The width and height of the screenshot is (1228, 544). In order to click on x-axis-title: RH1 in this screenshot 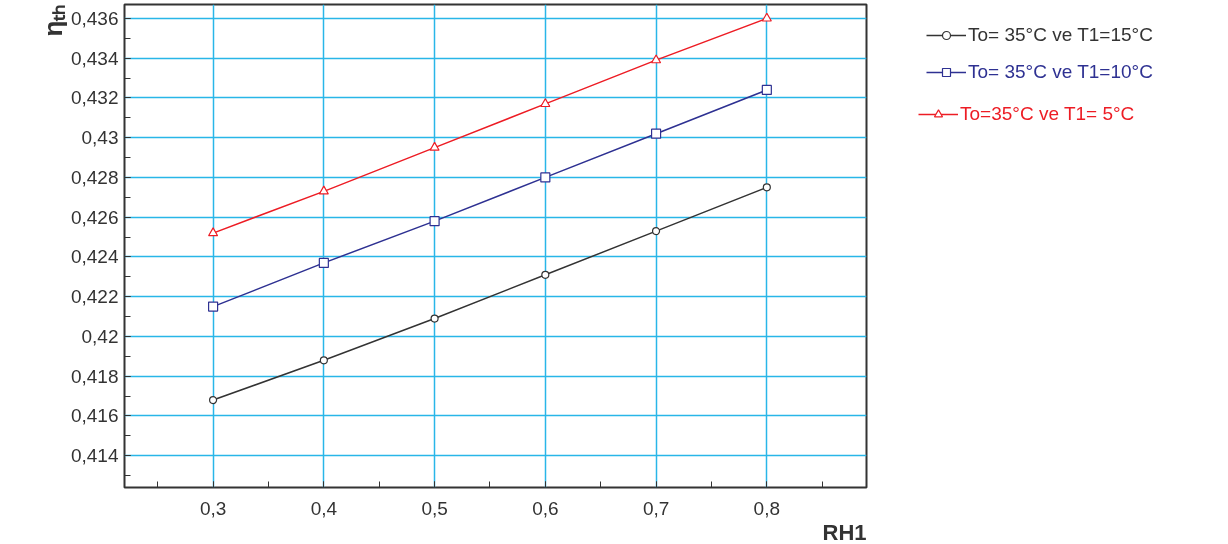, I will do `click(844, 531)`.